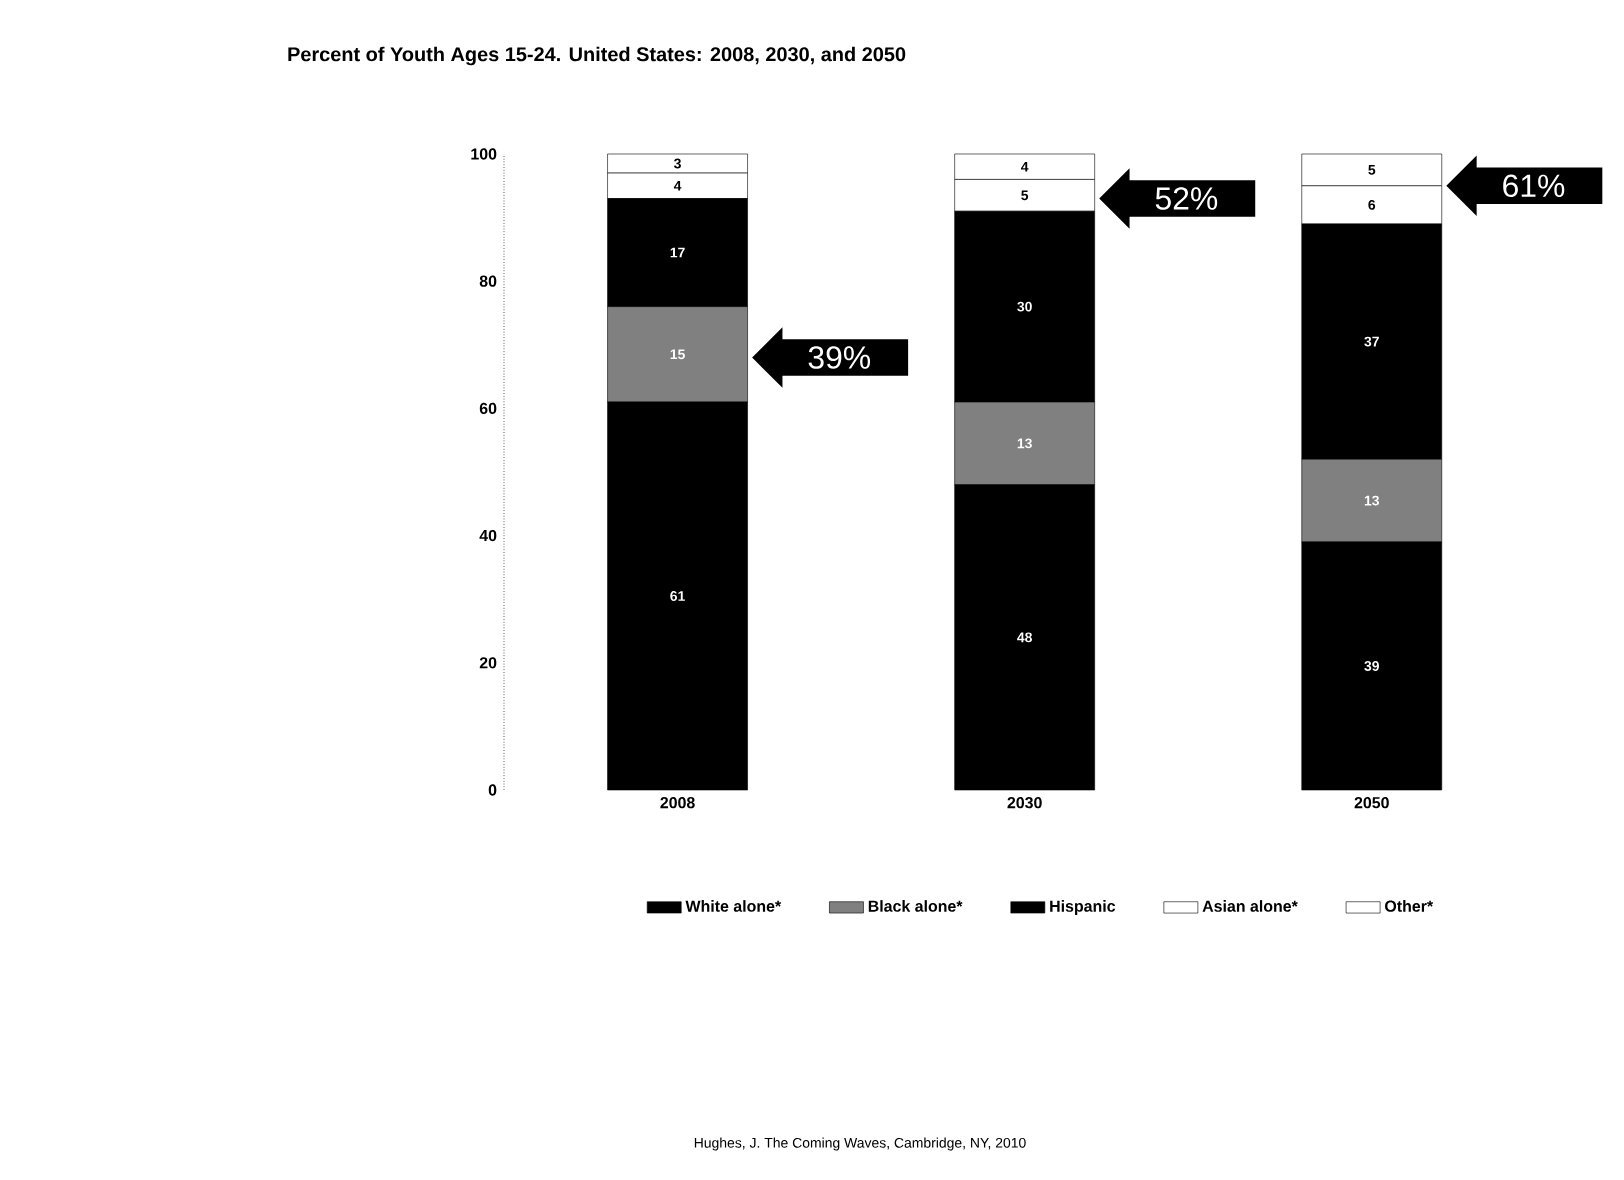 Image resolution: width=1624 pixels, height=1180 pixels. What do you see at coordinates (597, 56) in the screenshot?
I see `chart-title: Percent of Youth Ages 15-24. United States: 2008, 2030, and 2050` at bounding box center [597, 56].